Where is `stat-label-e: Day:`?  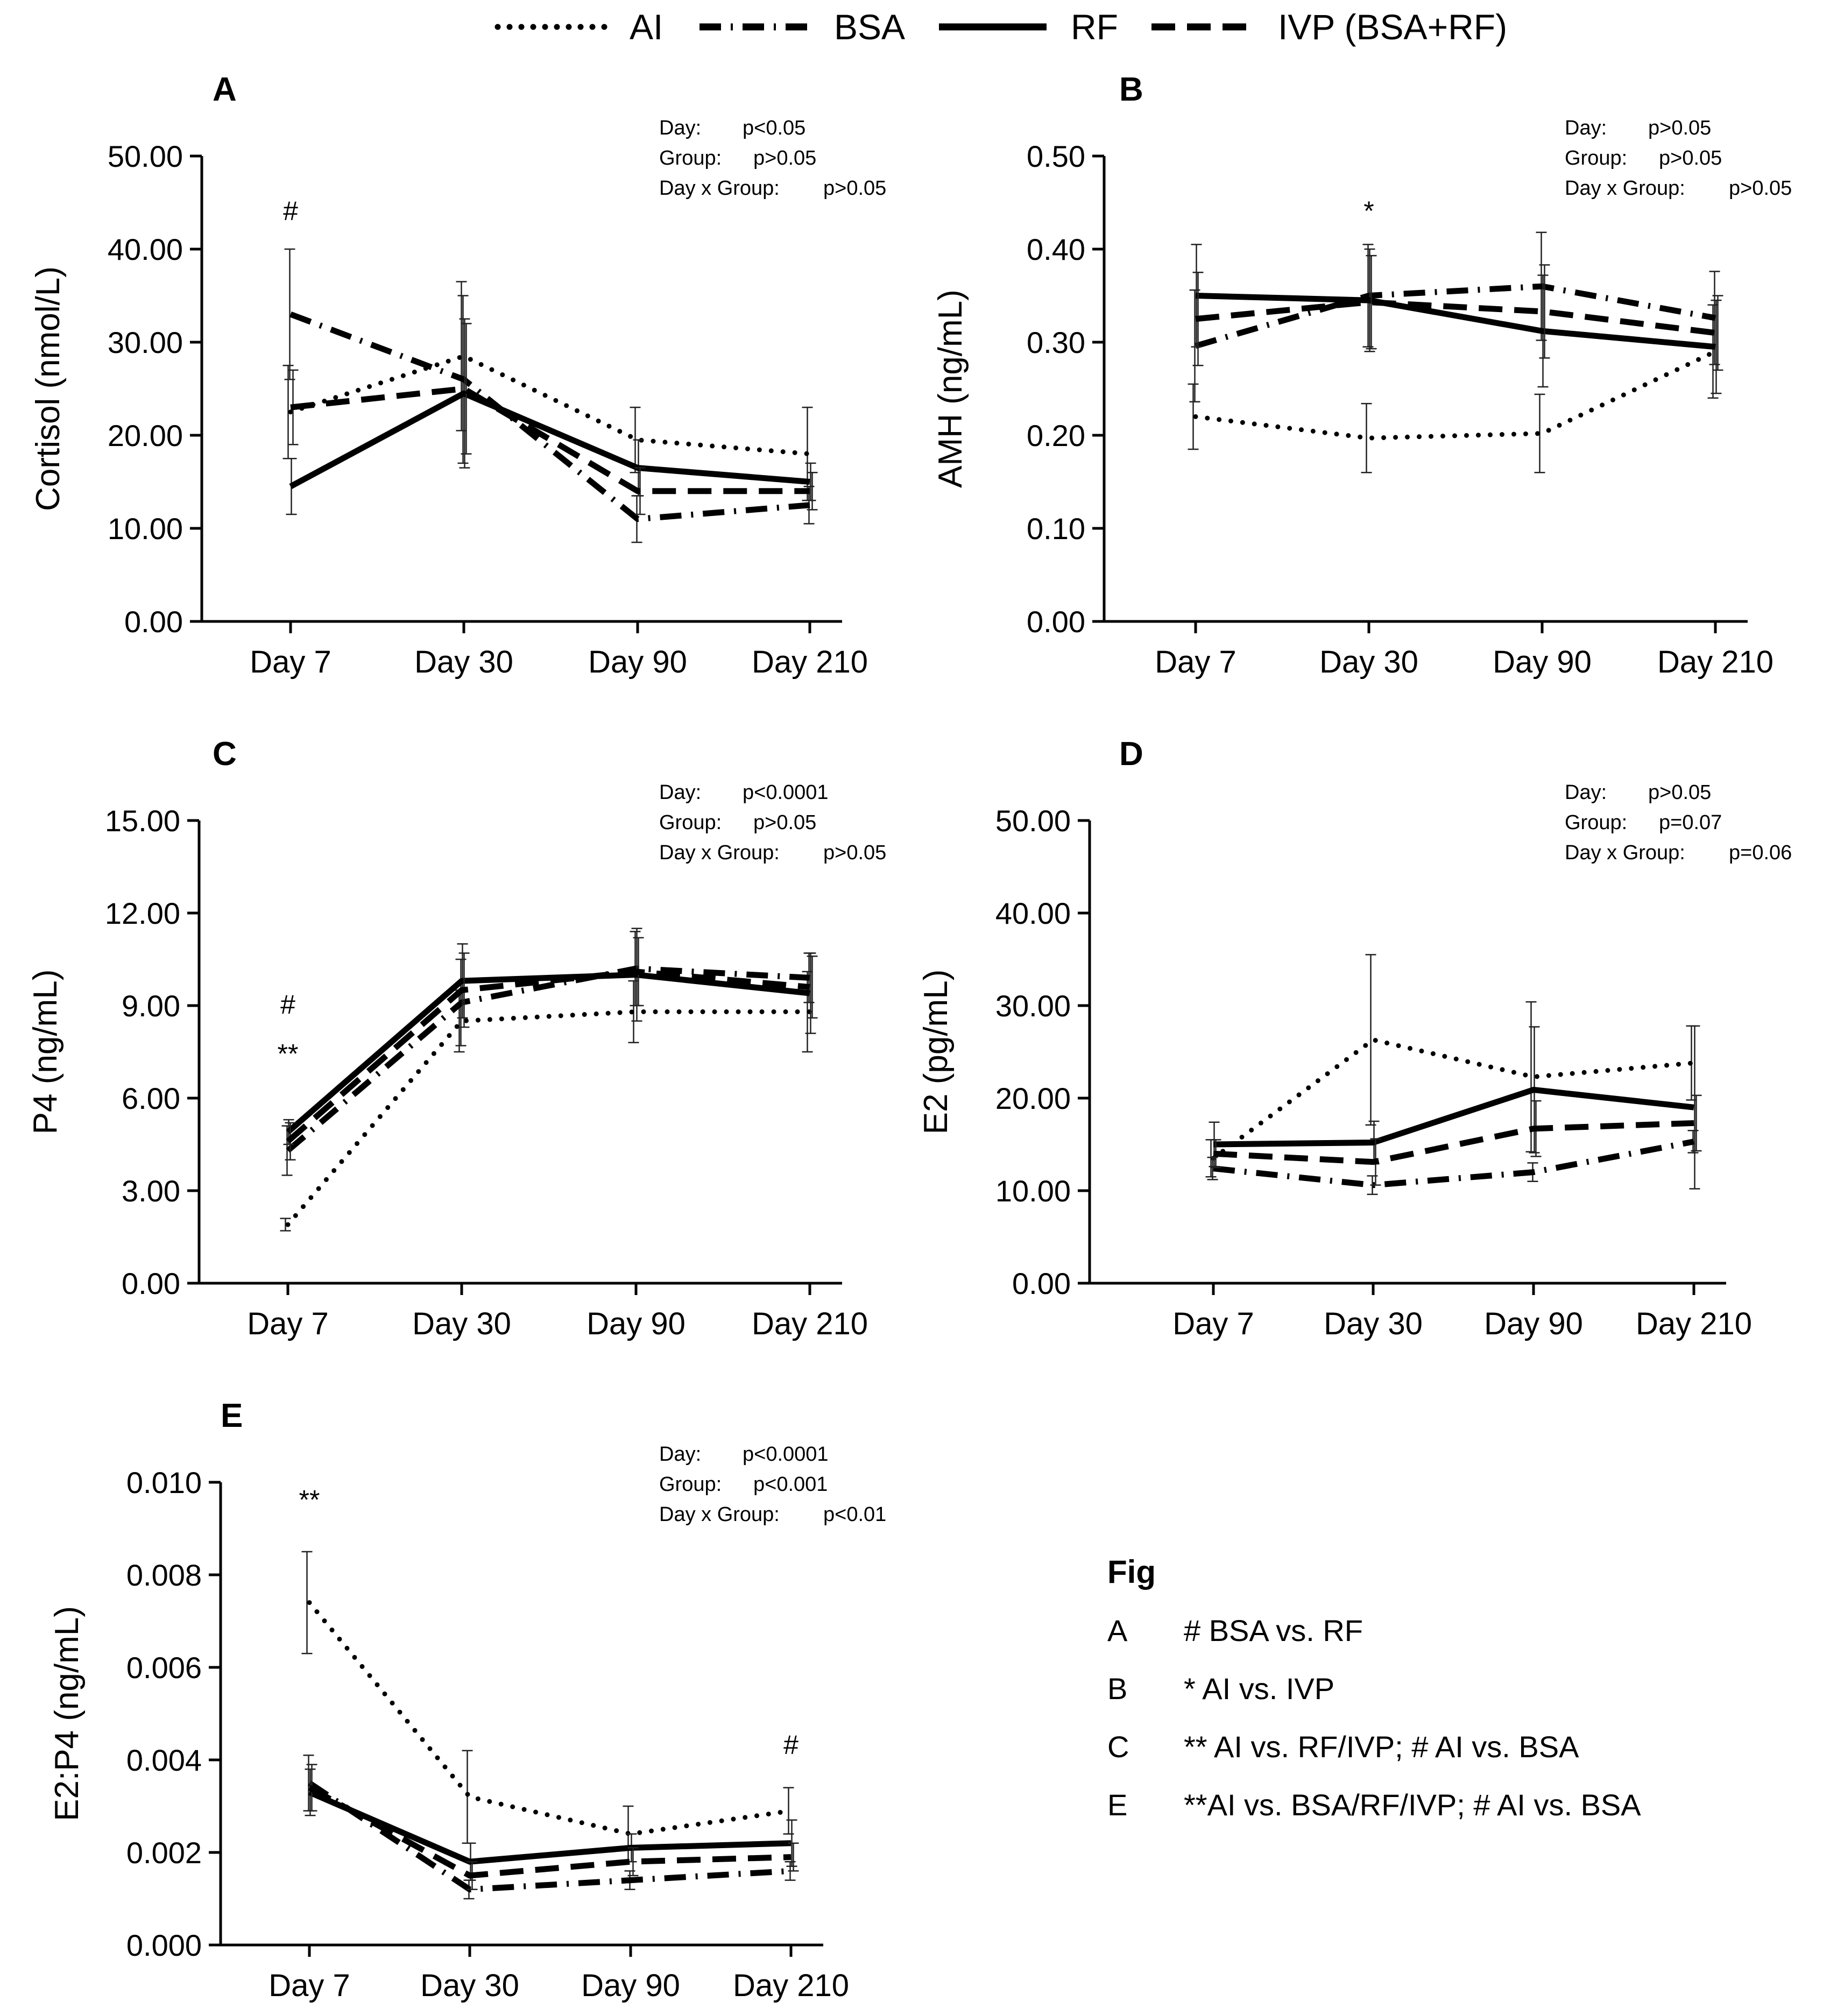 stat-label-e: Day: is located at coordinates (680, 1454).